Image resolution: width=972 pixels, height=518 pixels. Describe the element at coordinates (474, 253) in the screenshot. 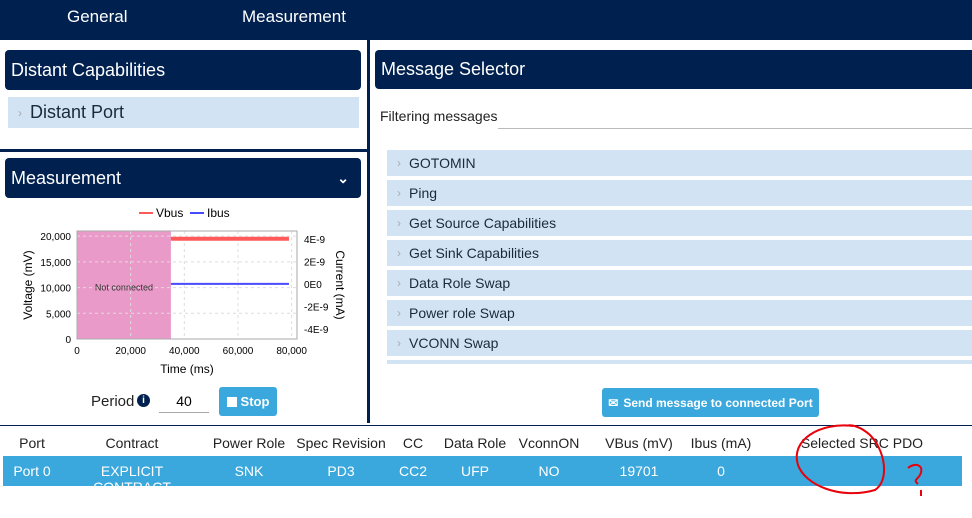

I see `message-label: Get Sink Capabilities` at that location.